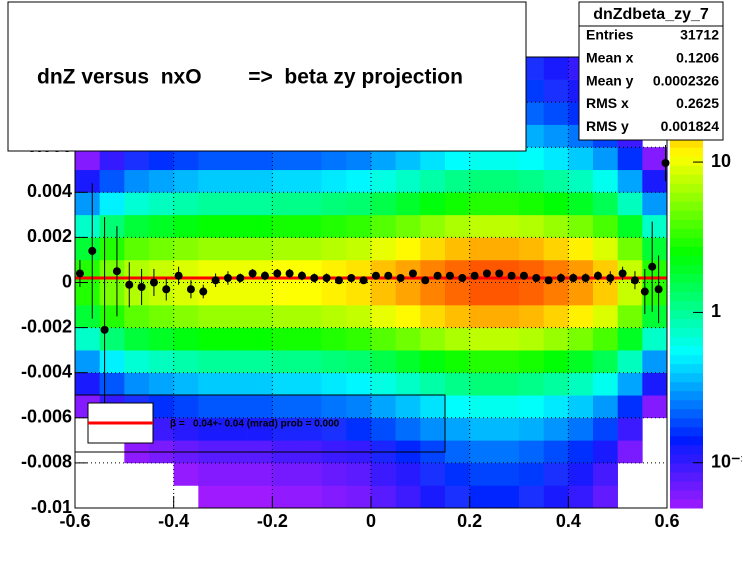 The image size is (742, 565). Describe the element at coordinates (697, 103) in the screenshot. I see `stat-value: 0.2625` at that location.